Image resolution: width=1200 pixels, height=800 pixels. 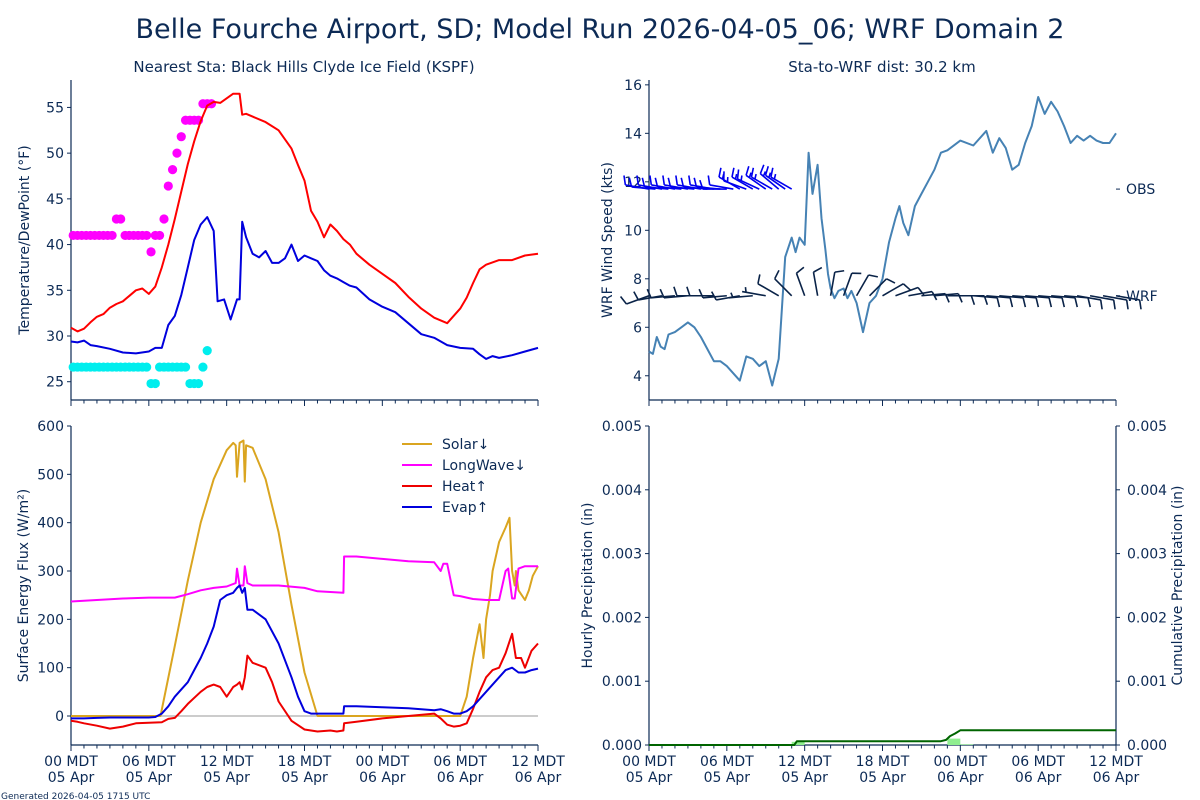 I want to click on cumulative-precip-line, so click(x=882, y=737).